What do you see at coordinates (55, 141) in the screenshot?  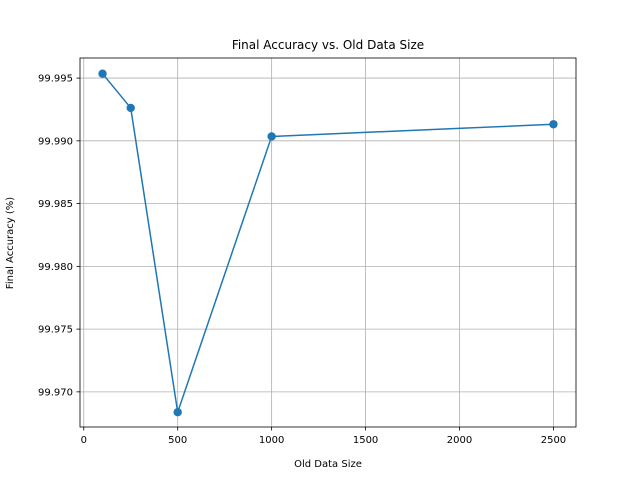 I see `y-tick-label: 99.990` at bounding box center [55, 141].